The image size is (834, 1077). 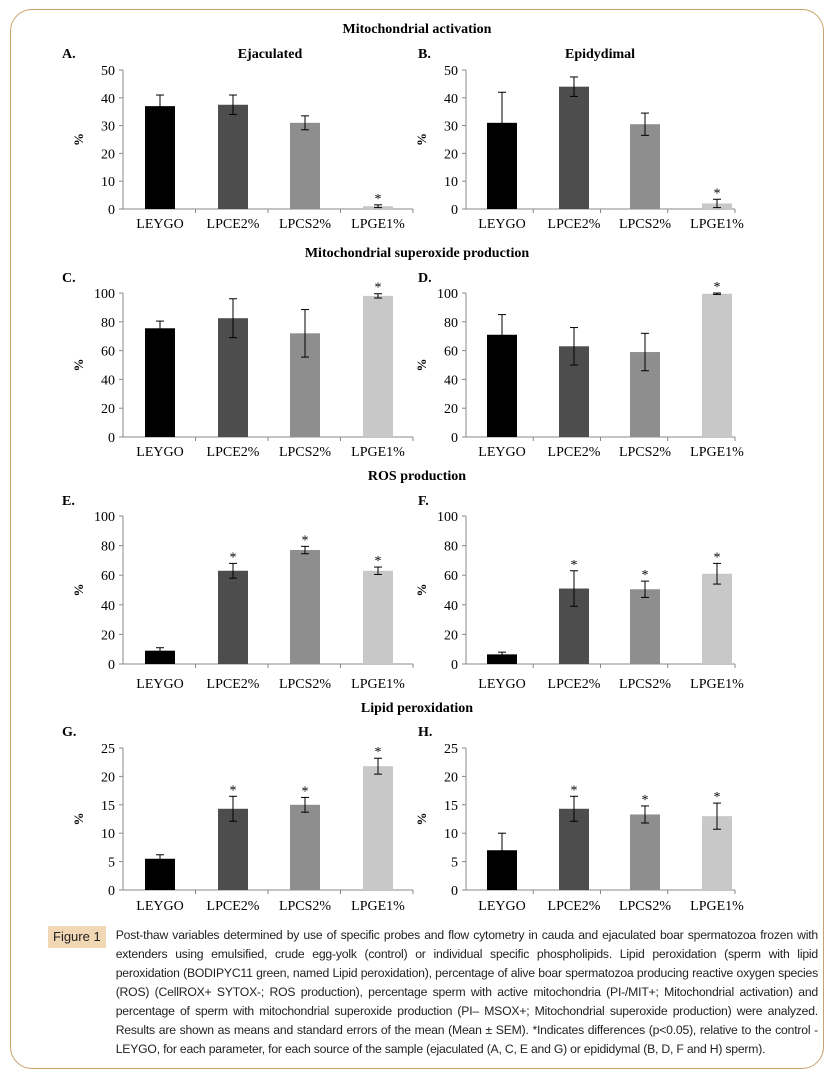 What do you see at coordinates (425, 732) in the screenshot?
I see `panel-label: H.` at bounding box center [425, 732].